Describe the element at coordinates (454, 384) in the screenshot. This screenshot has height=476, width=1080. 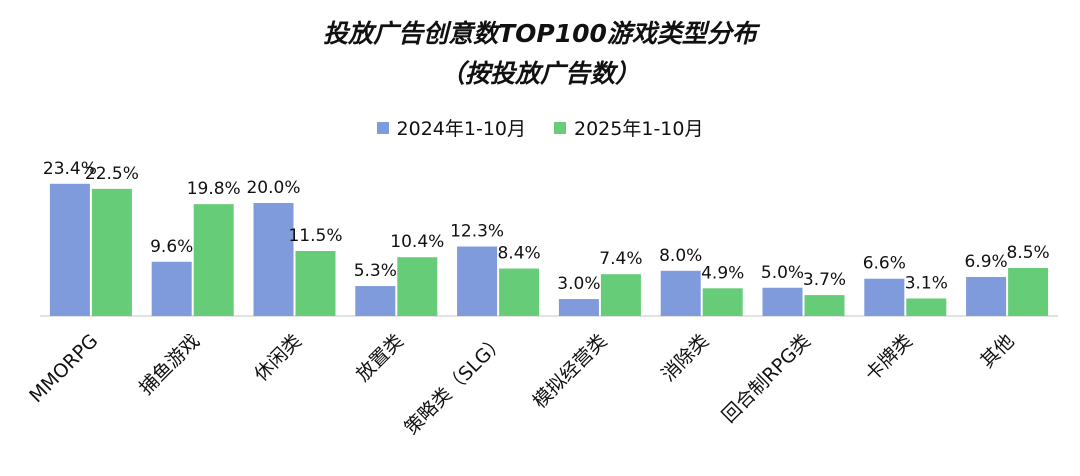
I see `category-label-4: 策略类（SLG）` at that location.